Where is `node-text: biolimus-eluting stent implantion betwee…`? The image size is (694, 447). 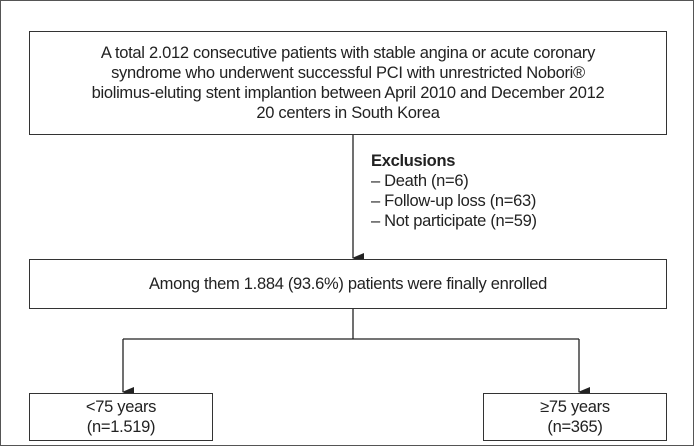
node-text: biolimus-eluting stent implantion betwee… is located at coordinates (348, 93).